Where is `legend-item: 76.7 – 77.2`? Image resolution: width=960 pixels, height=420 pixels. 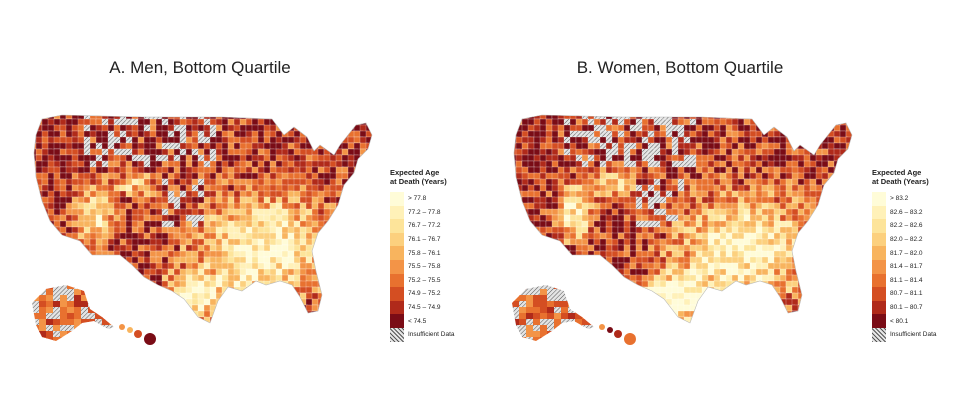
legend-item: 76.7 – 77.2 is located at coordinates (422, 226).